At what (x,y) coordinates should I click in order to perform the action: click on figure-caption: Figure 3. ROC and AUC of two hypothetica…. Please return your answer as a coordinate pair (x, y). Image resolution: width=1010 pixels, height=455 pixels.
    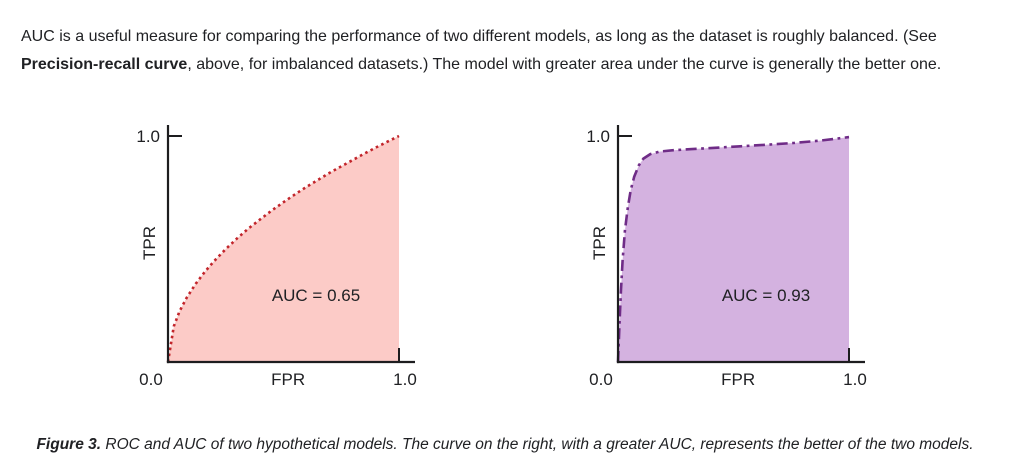
    Looking at the image, I should click on (505, 445).